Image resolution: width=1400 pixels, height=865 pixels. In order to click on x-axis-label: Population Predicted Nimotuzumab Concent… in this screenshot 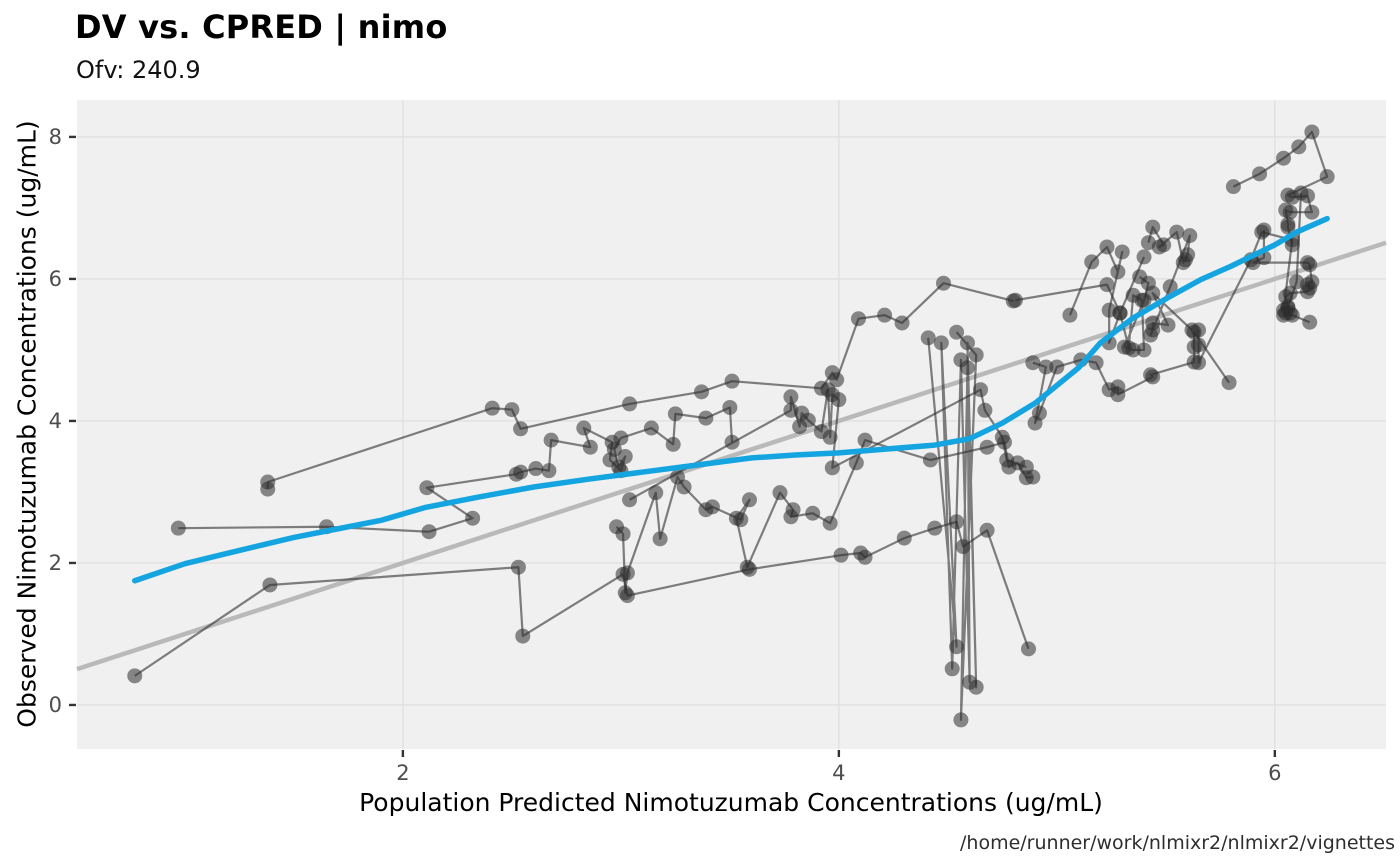, I will do `click(731, 802)`.